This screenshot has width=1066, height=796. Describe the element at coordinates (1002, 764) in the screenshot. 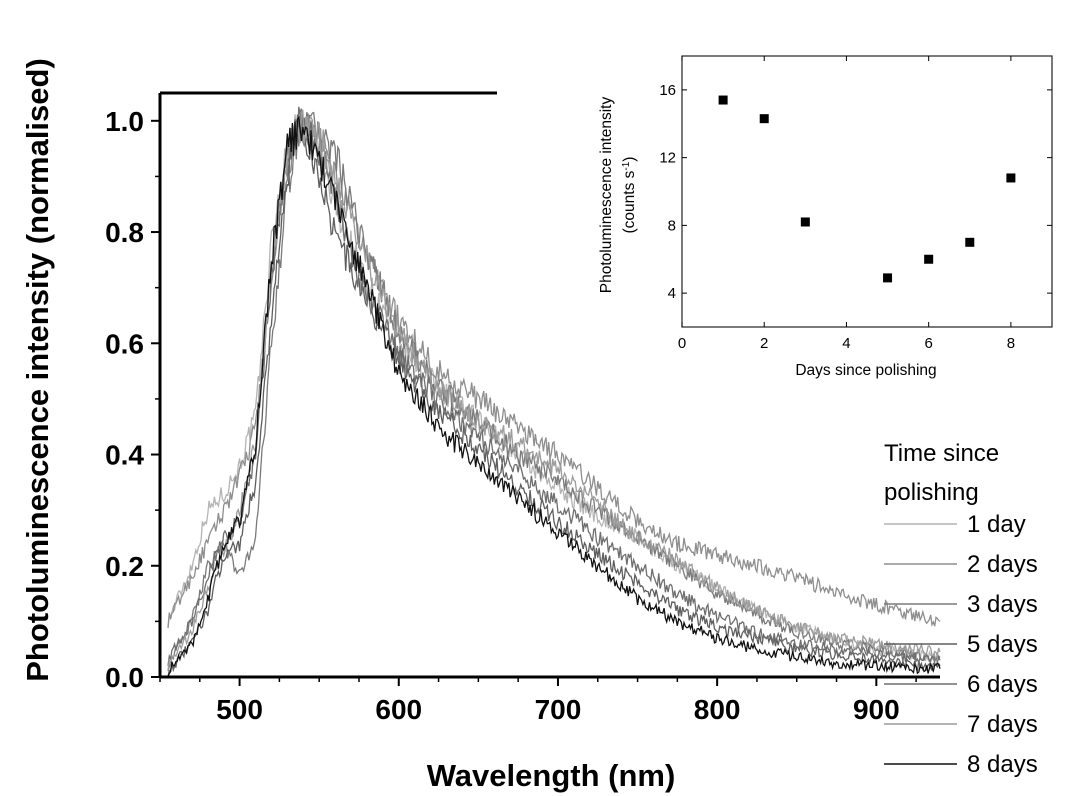

I see `legend-label: 8 days` at that location.